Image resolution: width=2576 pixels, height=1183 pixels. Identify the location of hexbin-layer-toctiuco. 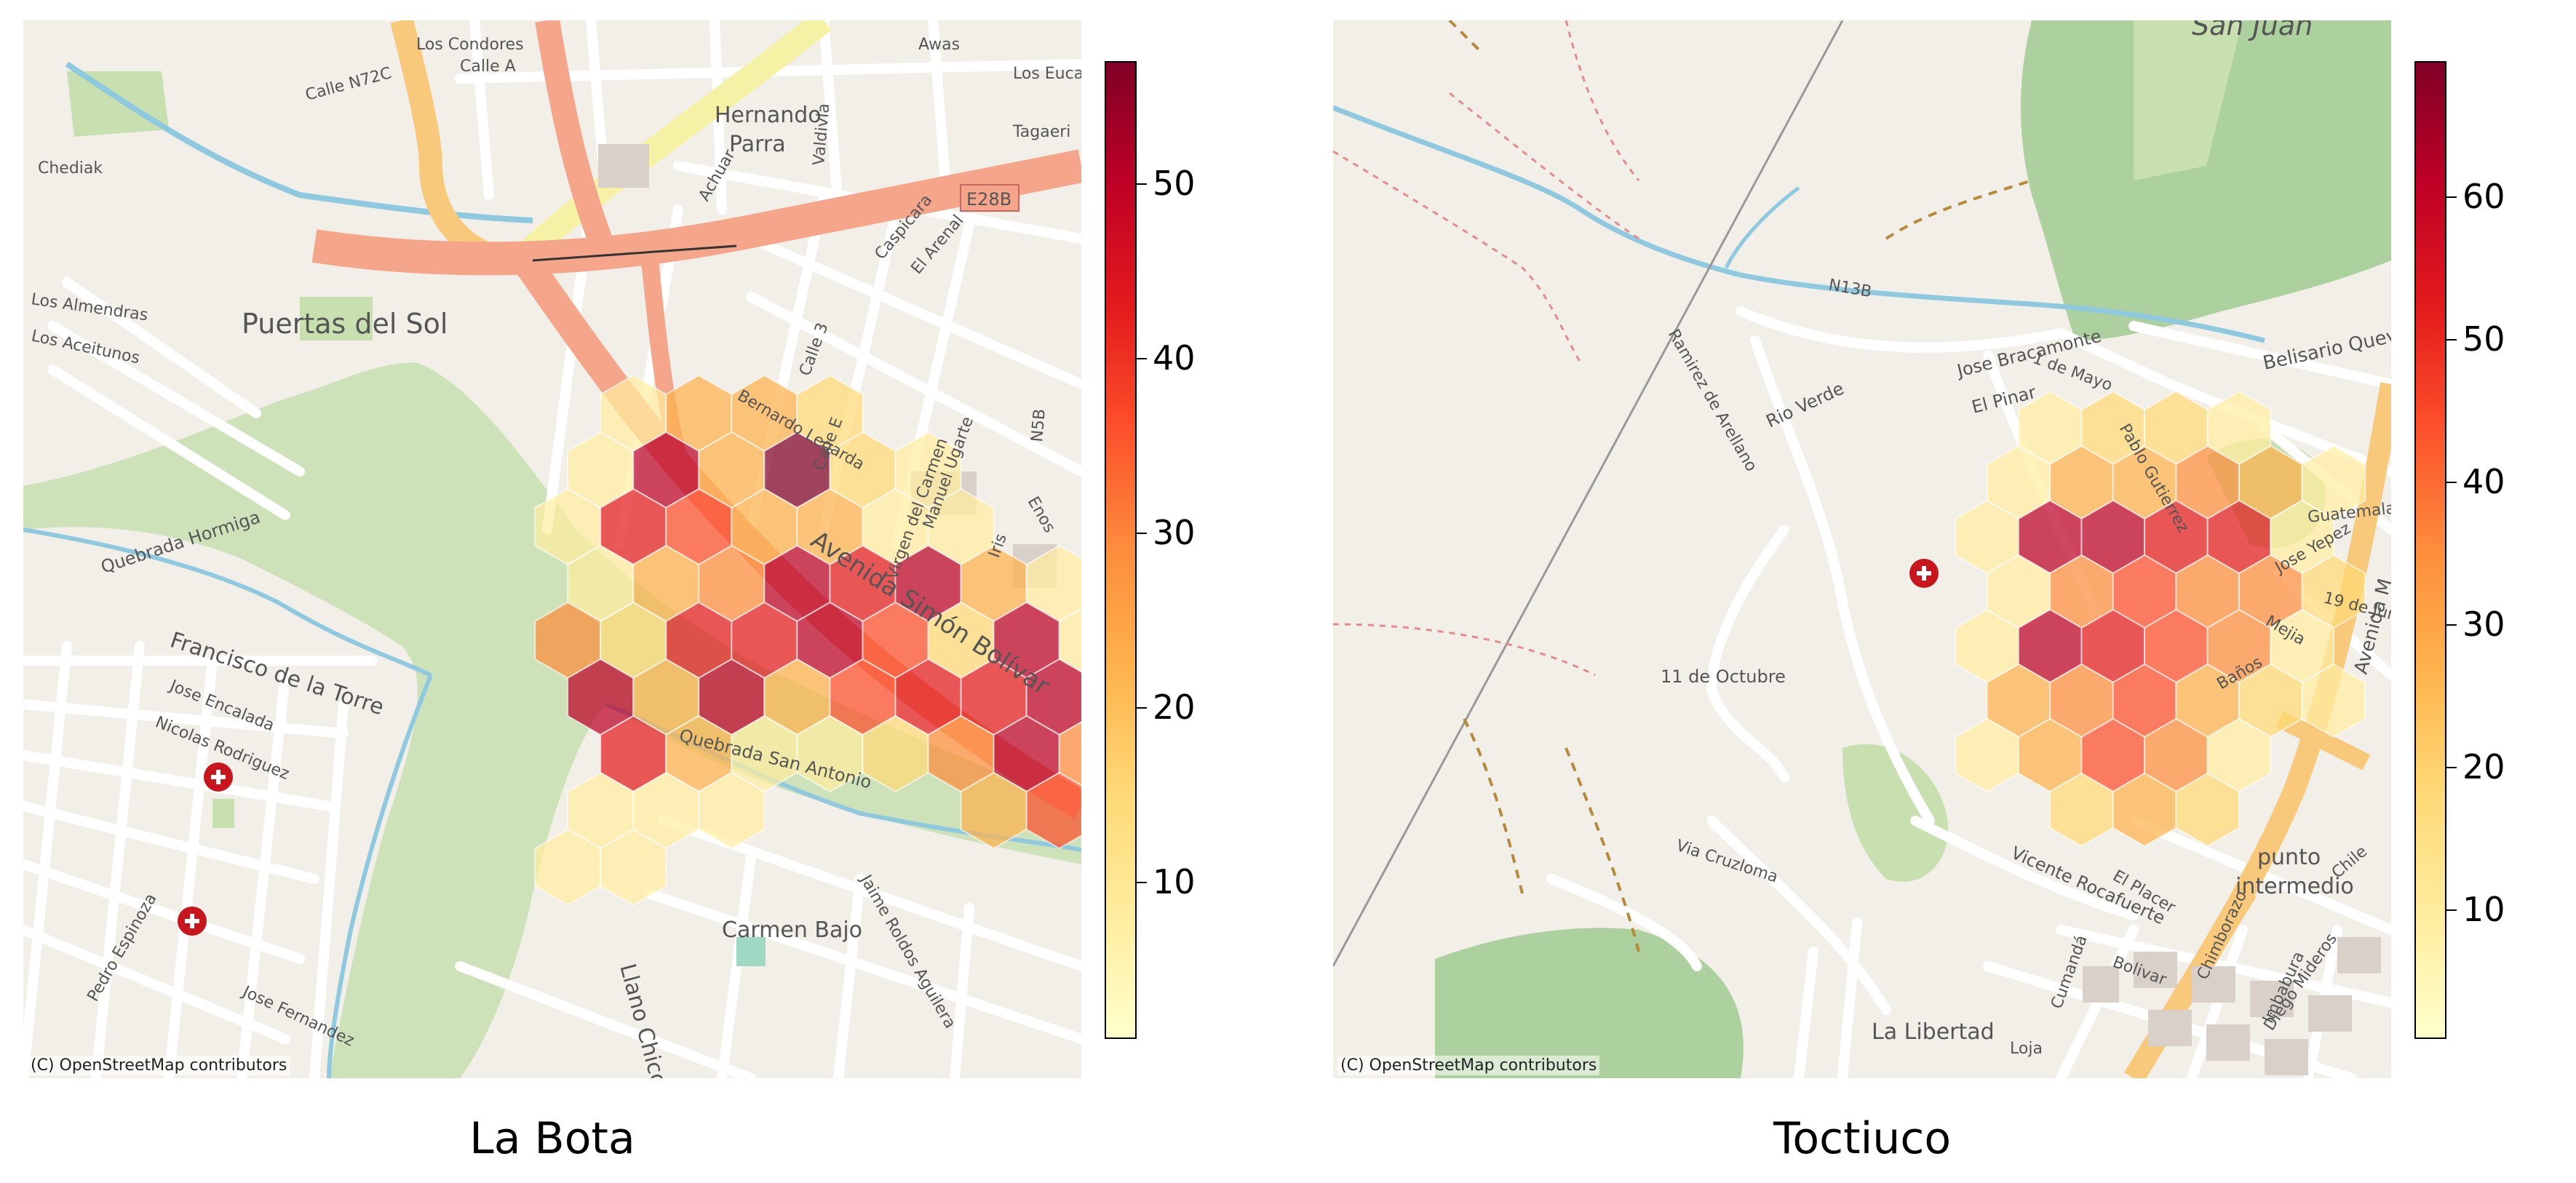
(2160, 619).